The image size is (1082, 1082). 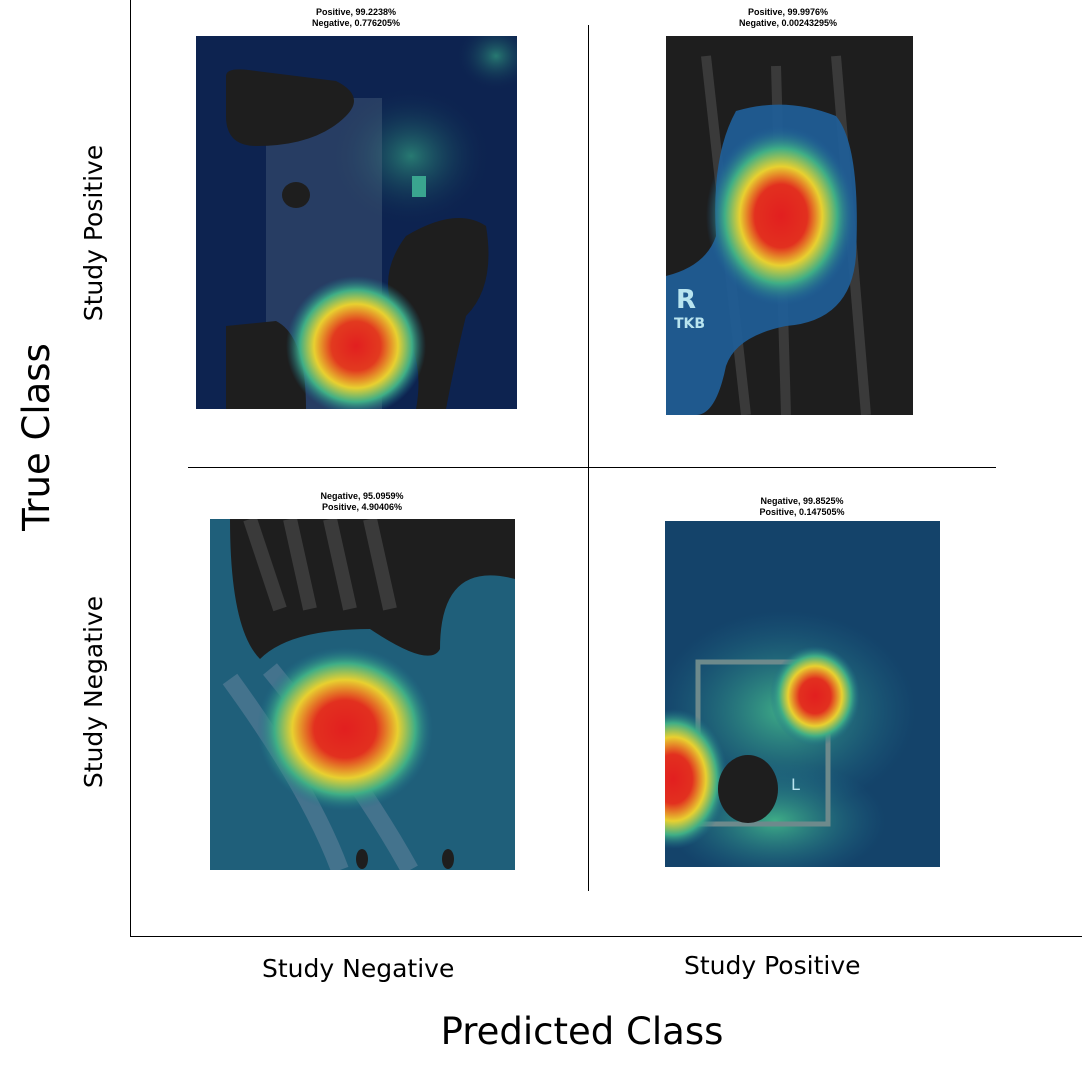 I want to click on quadrant-divider-horizontal, so click(x=592, y=467).